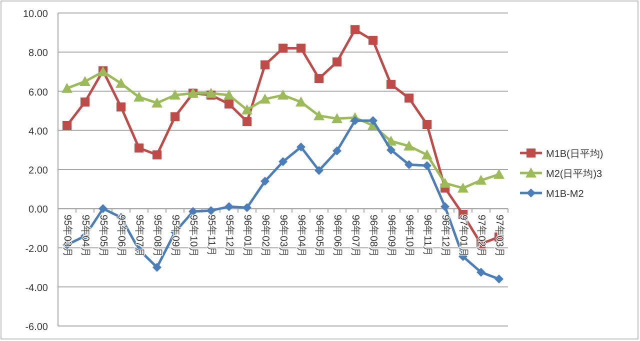 This screenshot has height=341, width=640. I want to click on x-tick-label: 95年05月, so click(104, 235).